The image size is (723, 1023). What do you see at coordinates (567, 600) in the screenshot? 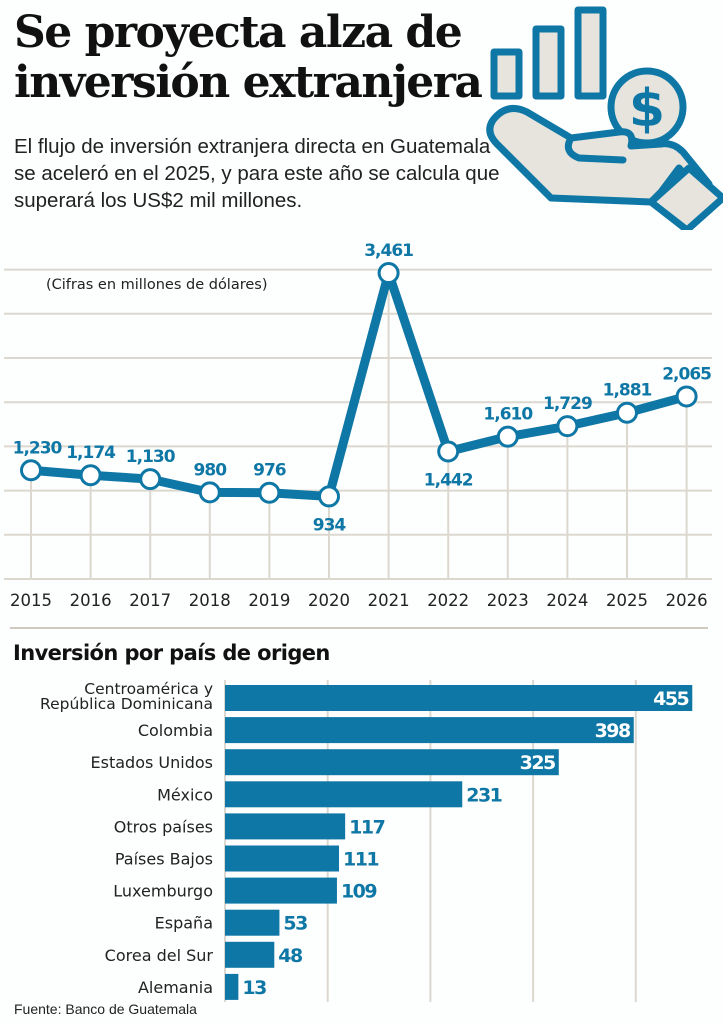
I see `x-tick-label: 2024` at bounding box center [567, 600].